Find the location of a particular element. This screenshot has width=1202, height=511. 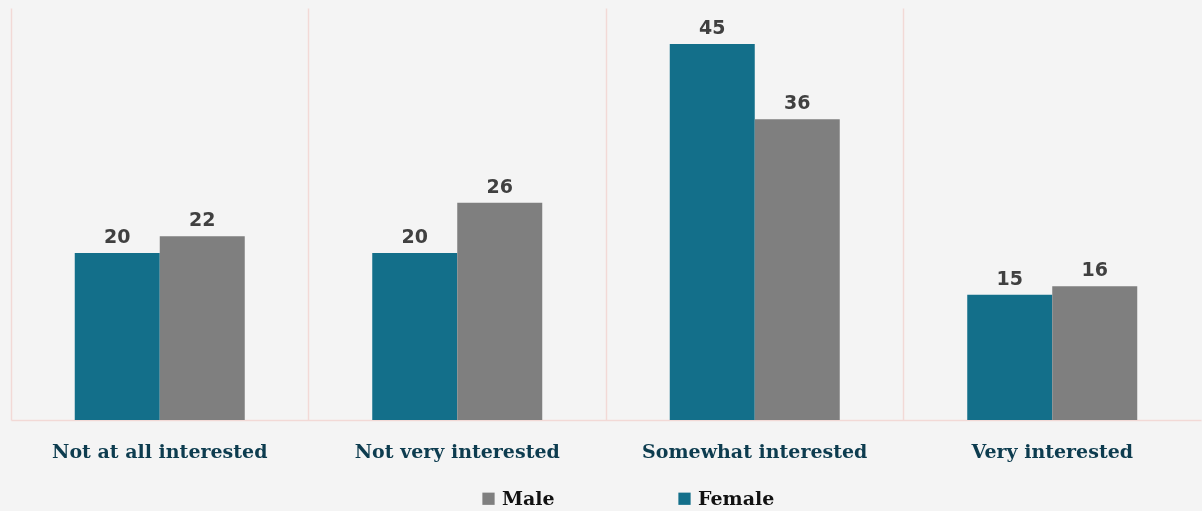

data-label: 36 is located at coordinates (797, 102).